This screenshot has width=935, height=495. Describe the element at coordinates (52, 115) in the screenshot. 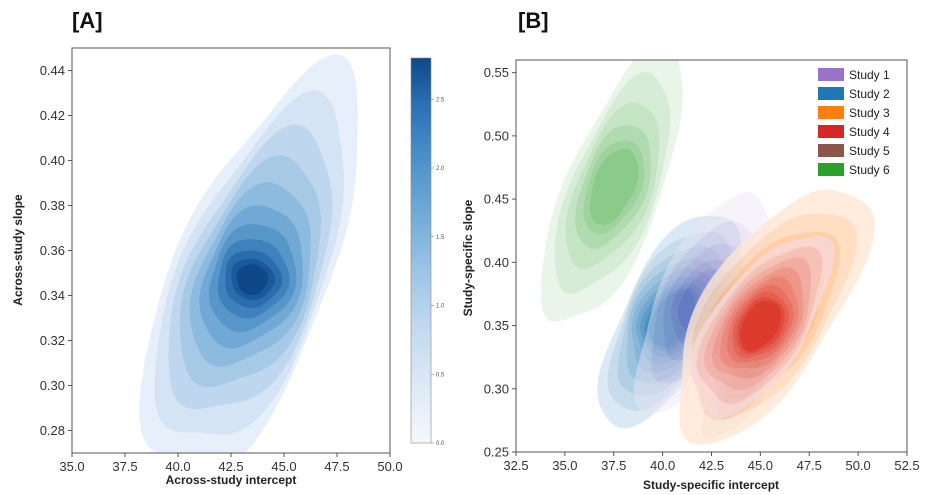

I see `y-tick-label: 0.42` at that location.